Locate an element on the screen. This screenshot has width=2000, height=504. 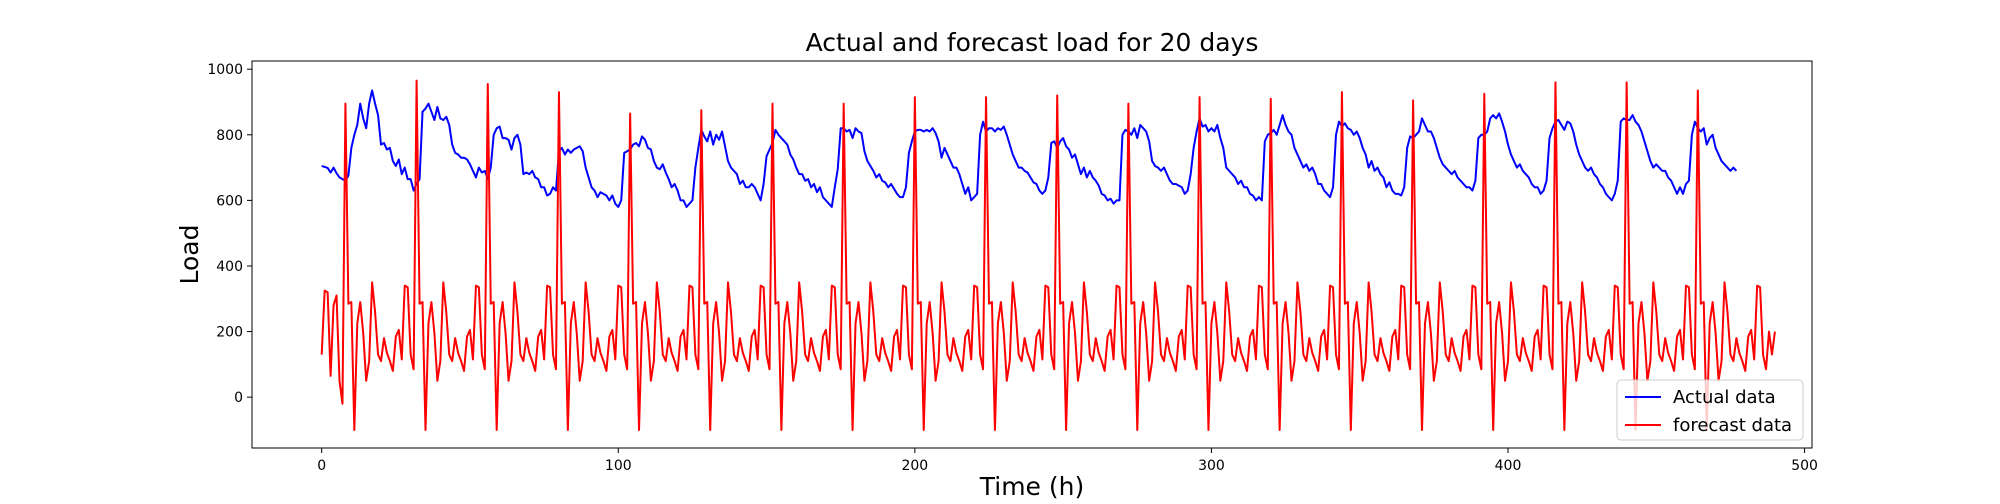
x-tick-label: 400 is located at coordinates (1508, 466).